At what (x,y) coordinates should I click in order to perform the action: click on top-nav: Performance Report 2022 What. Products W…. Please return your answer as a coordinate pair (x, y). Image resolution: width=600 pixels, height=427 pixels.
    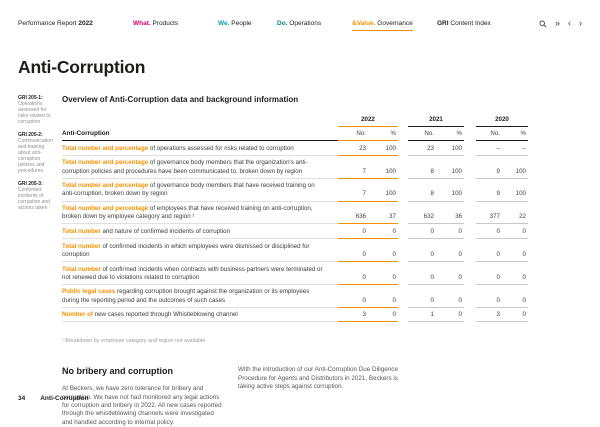
    Looking at the image, I should click on (300, 26).